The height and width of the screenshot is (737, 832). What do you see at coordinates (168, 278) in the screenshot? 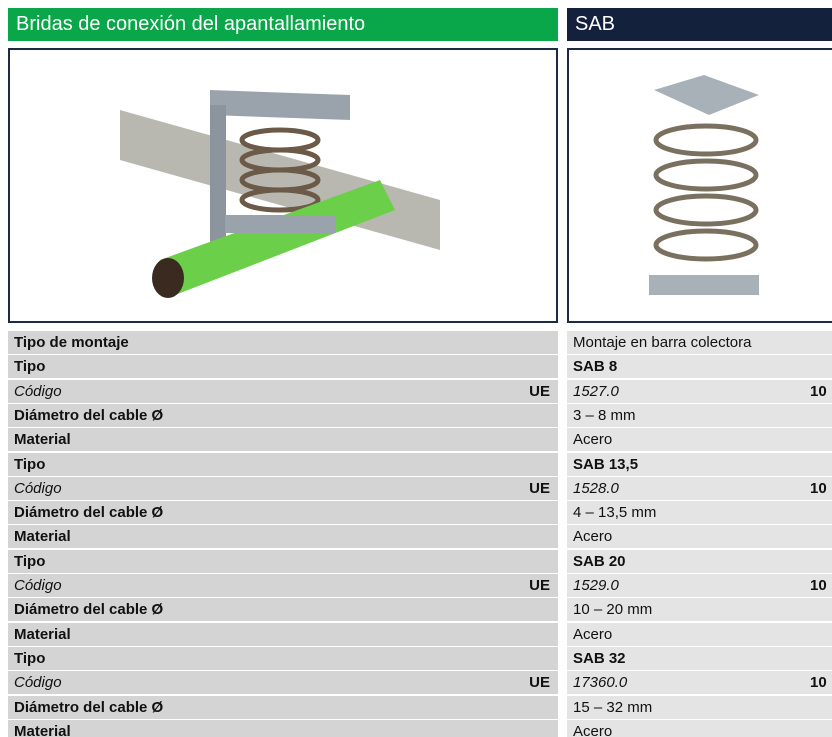
I see `cable-end` at bounding box center [168, 278].